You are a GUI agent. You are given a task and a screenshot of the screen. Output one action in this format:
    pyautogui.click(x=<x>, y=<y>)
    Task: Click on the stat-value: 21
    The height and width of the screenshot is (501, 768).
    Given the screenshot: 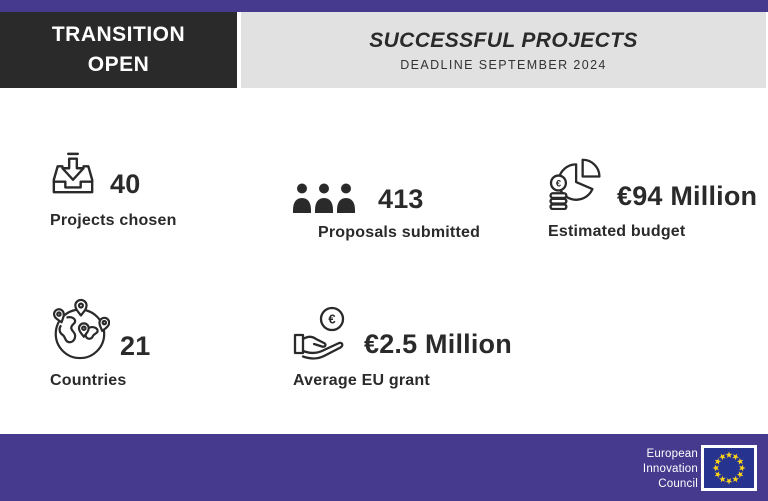 What is the action you would take?
    pyautogui.click(x=135, y=346)
    